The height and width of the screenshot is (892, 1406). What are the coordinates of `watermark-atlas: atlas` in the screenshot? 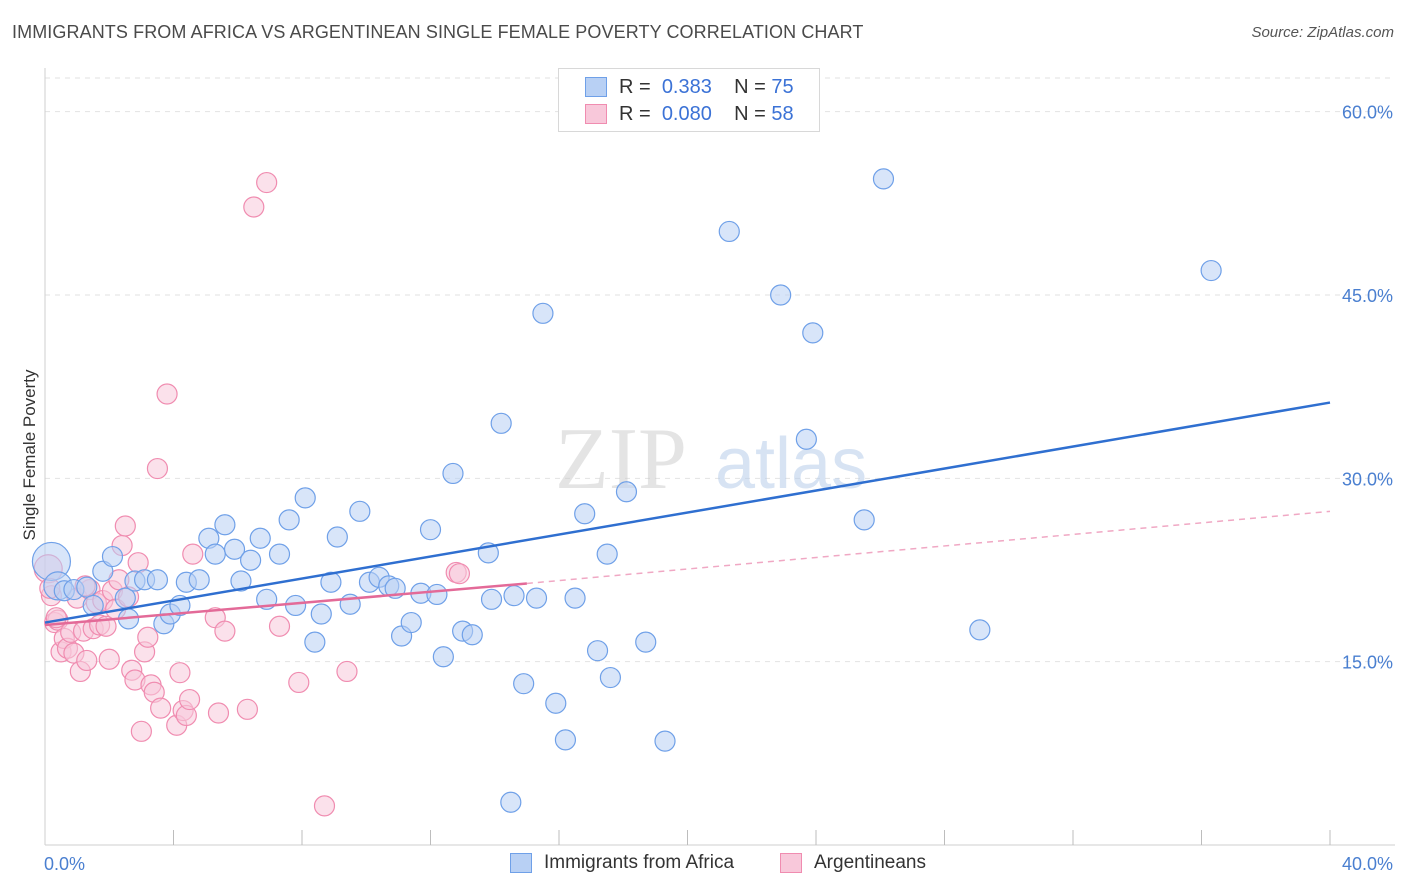 It's located at (791, 464).